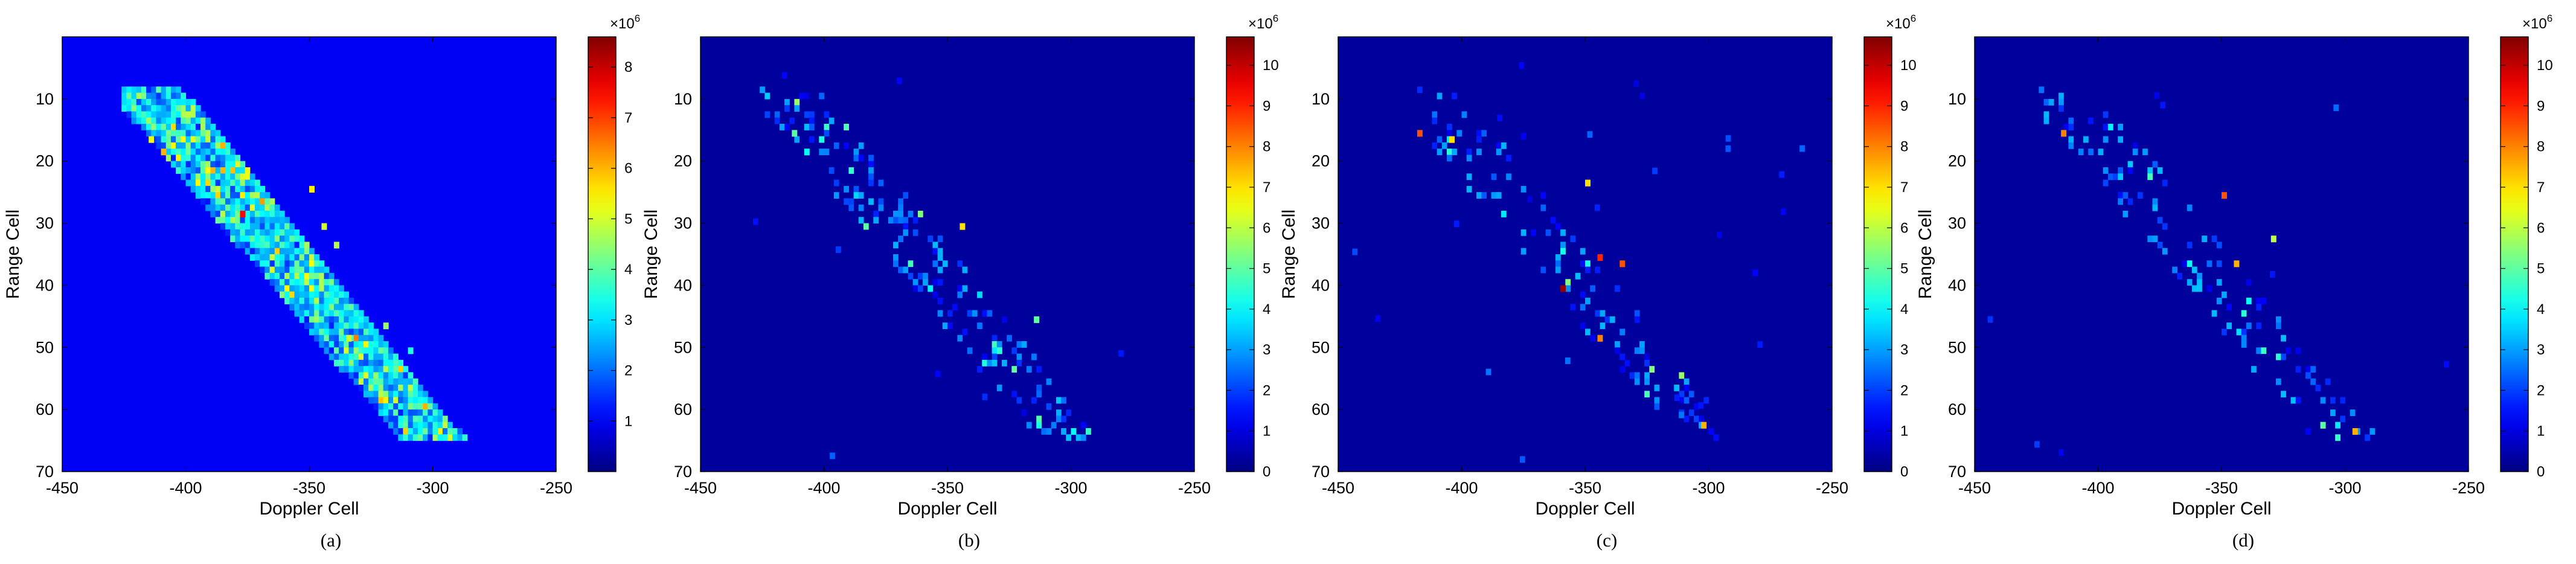  What do you see at coordinates (1957, 99) in the screenshot?
I see `y-tick-label: 10` at bounding box center [1957, 99].